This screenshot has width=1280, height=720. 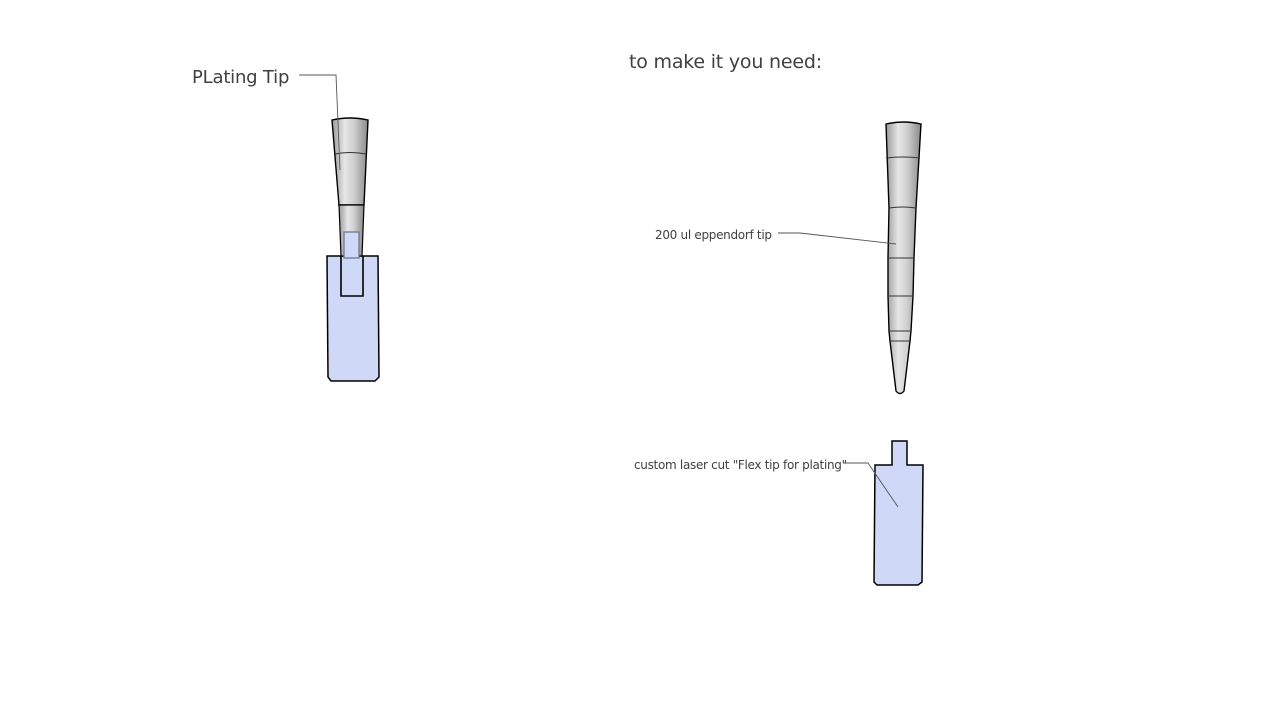 What do you see at coordinates (350, 161) in the screenshot?
I see `plating-tip-cone` at bounding box center [350, 161].